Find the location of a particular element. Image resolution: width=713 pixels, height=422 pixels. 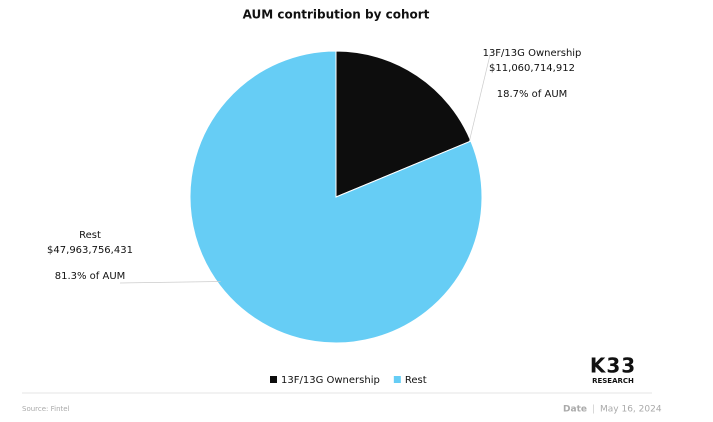

date: May 16, 2024 is located at coordinates (631, 410).